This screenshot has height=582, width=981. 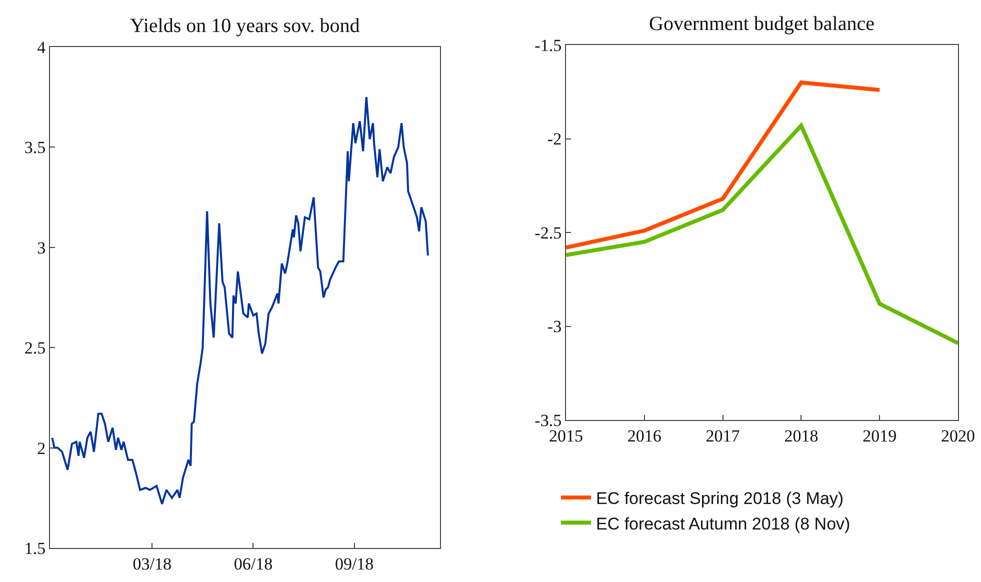 I want to click on y-tick-label: 3, so click(x=41, y=248).